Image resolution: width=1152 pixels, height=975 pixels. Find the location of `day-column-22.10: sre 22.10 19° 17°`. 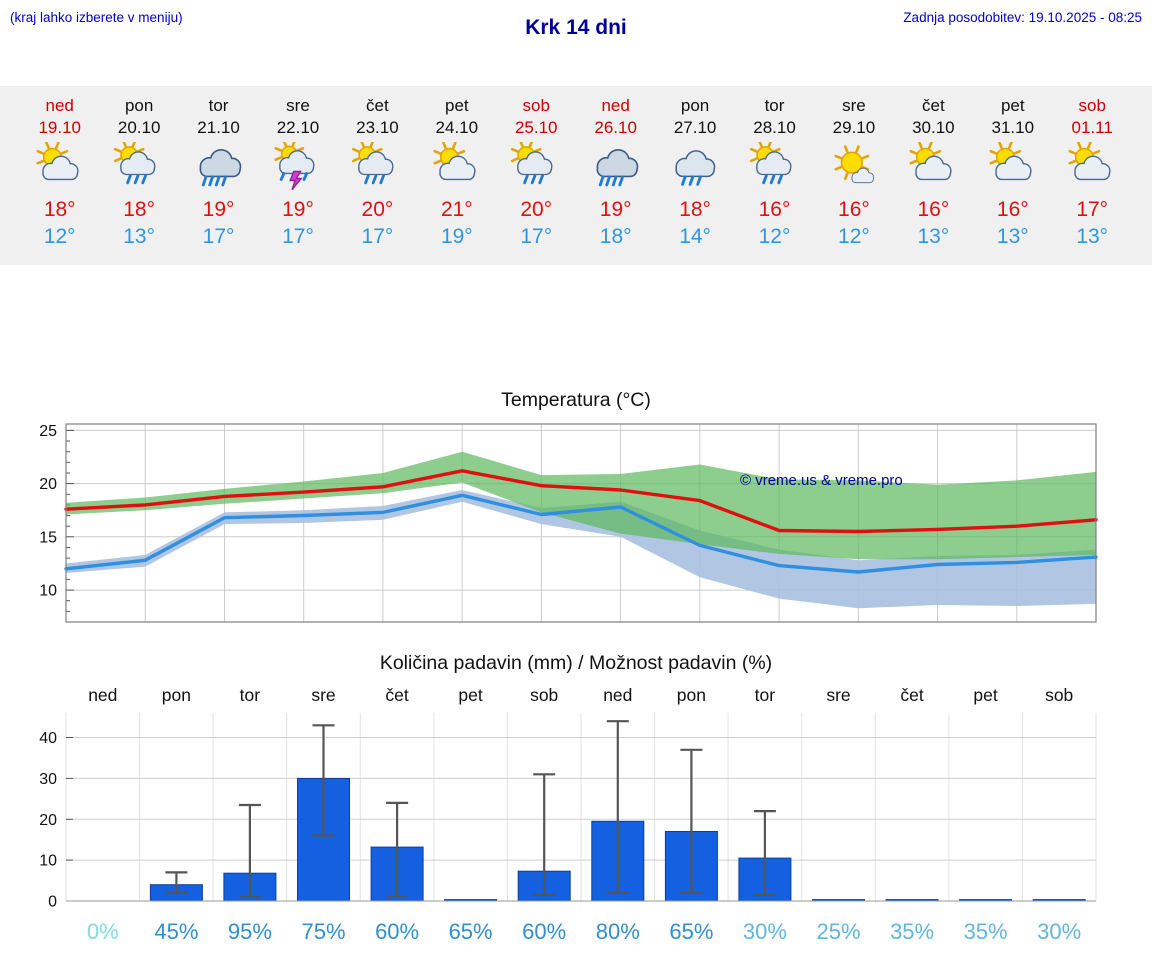

day-column-22.10: sre 22.10 19° 17° is located at coordinates (297, 173).